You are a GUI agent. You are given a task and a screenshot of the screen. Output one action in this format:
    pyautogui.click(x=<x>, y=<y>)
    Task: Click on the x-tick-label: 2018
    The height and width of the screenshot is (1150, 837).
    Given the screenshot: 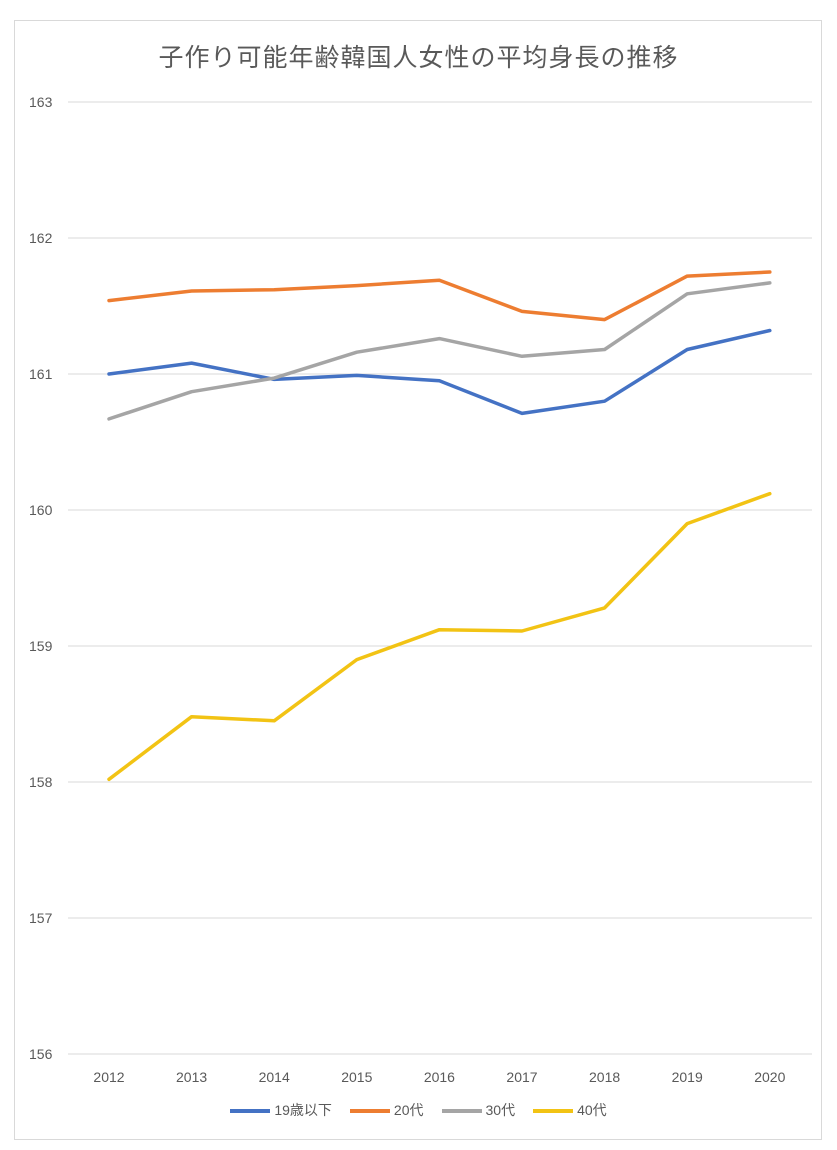 What is the action you would take?
    pyautogui.click(x=604, y=1077)
    